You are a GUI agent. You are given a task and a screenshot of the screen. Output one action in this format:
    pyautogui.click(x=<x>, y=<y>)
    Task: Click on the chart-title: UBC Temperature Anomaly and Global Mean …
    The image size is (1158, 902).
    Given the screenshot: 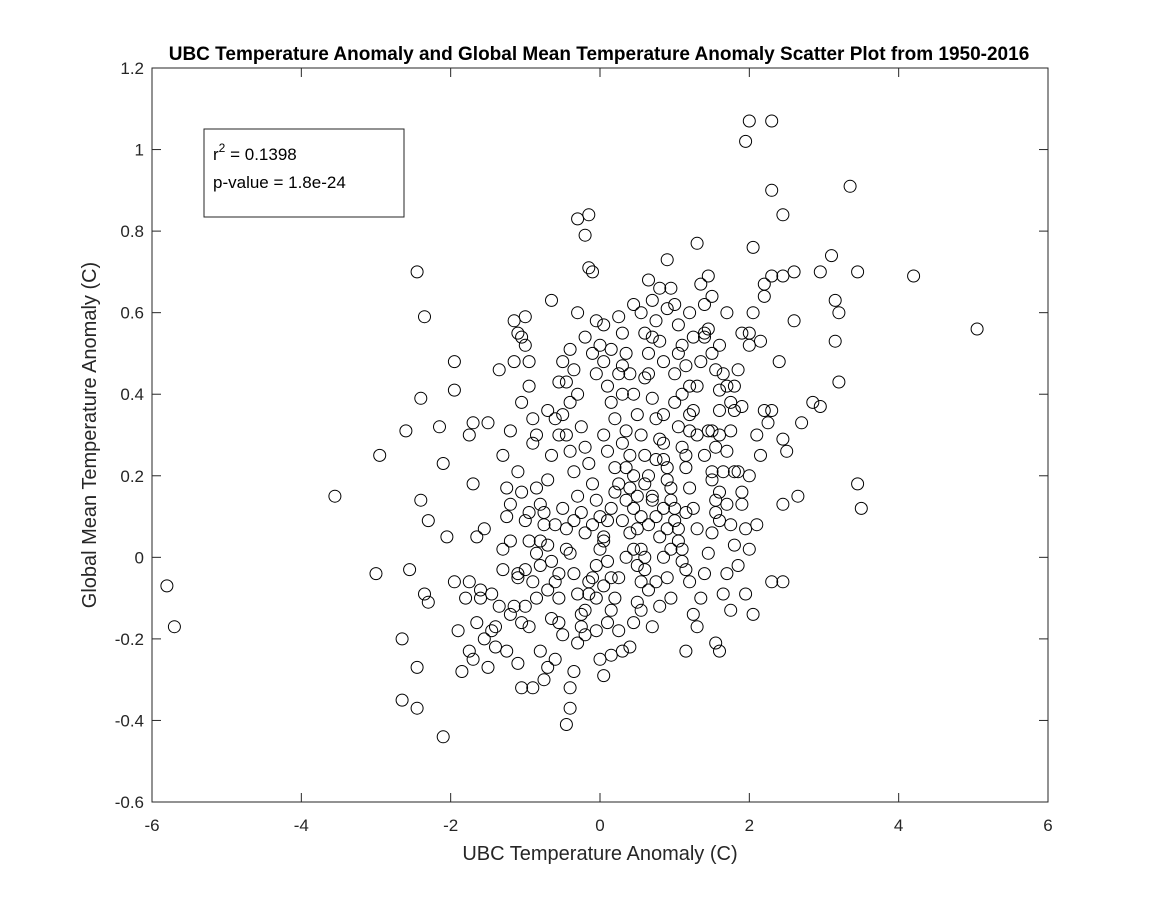 What is the action you would take?
    pyautogui.click(x=599, y=54)
    